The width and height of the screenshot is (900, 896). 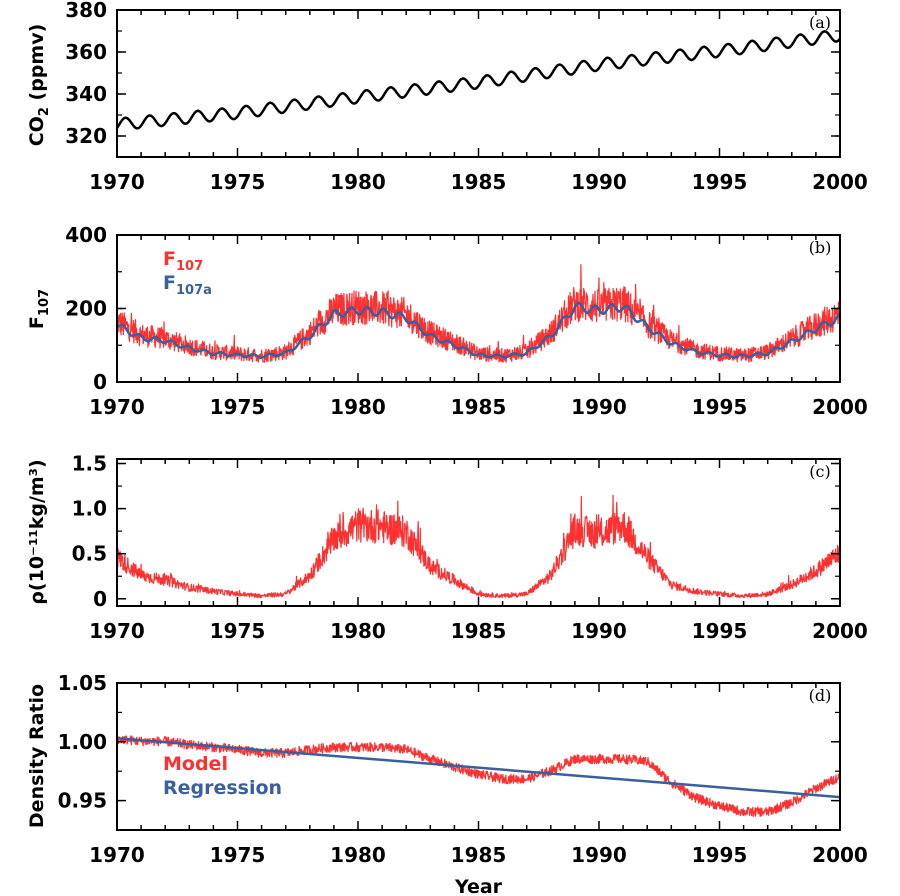 I want to click on y-tick-label: 320, so click(x=86, y=136).